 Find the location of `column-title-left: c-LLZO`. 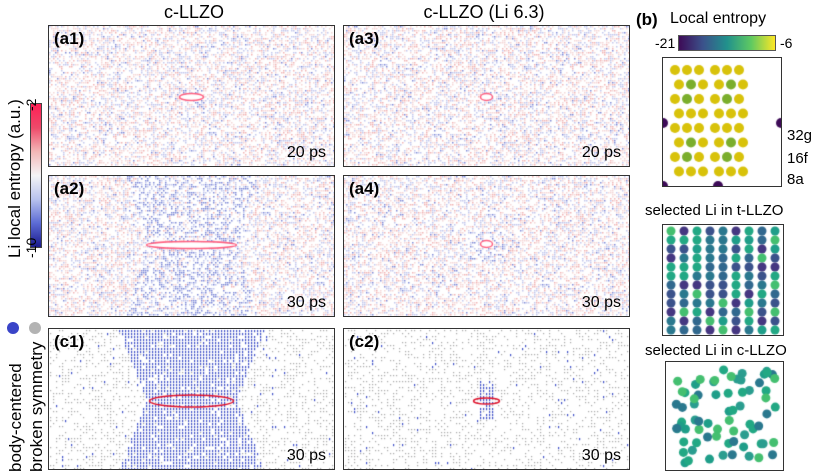

column-title-left: c-LLZO is located at coordinates (193, 12).